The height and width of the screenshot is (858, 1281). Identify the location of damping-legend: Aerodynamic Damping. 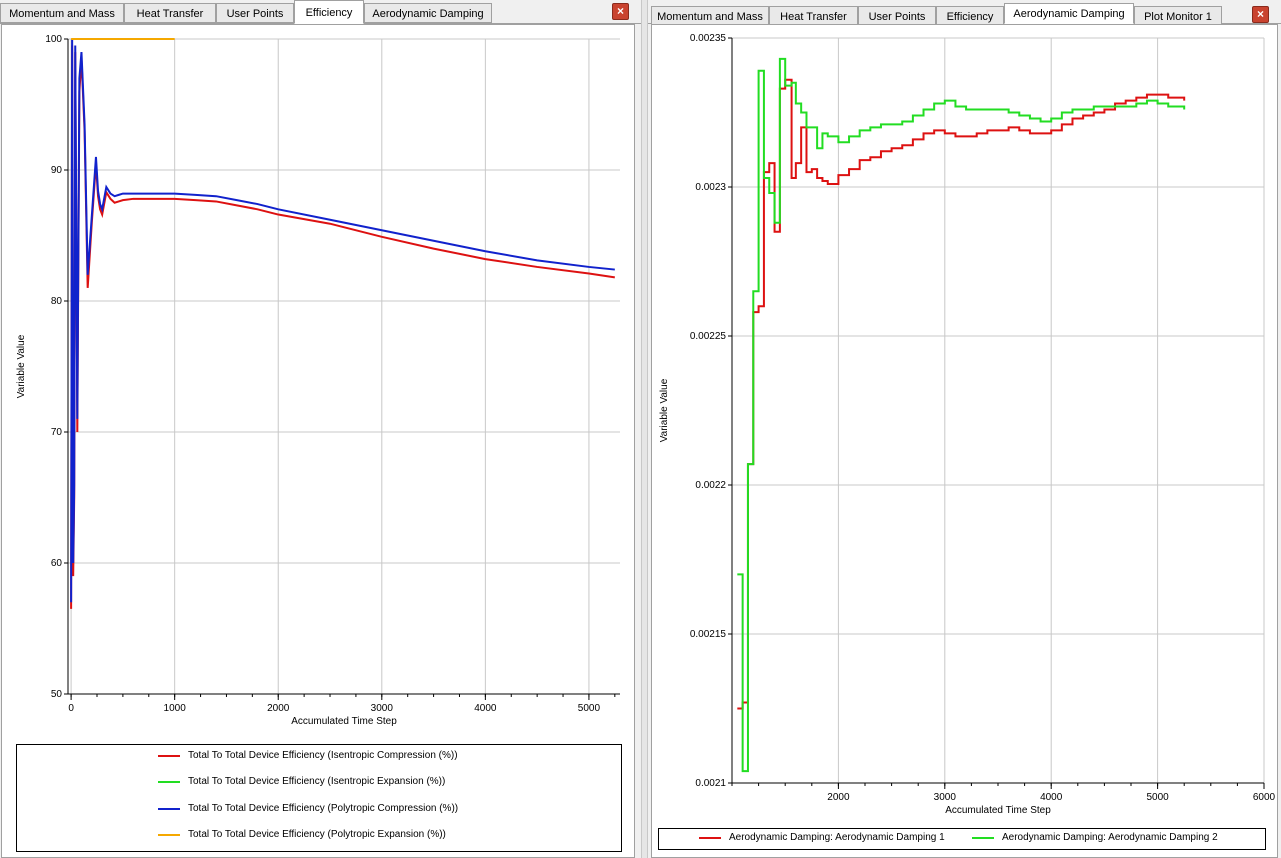
(962, 839).